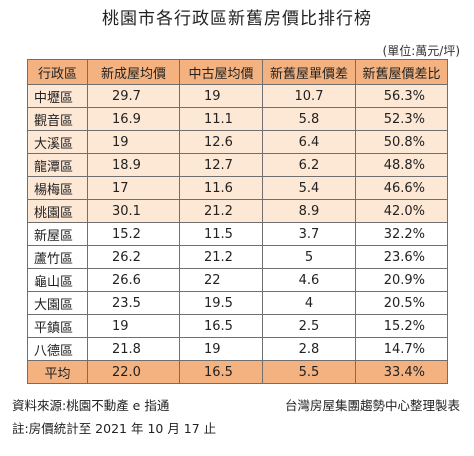  I want to click on cell-new-price: 18.9, so click(133, 165).